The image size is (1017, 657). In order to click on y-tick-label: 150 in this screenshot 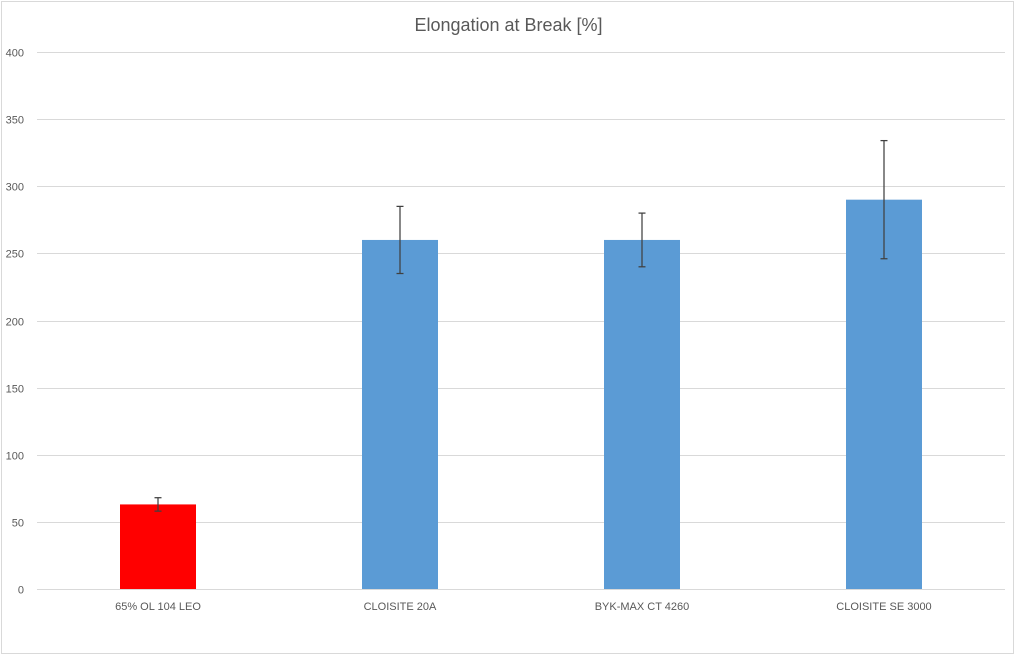, I will do `click(15, 390)`.